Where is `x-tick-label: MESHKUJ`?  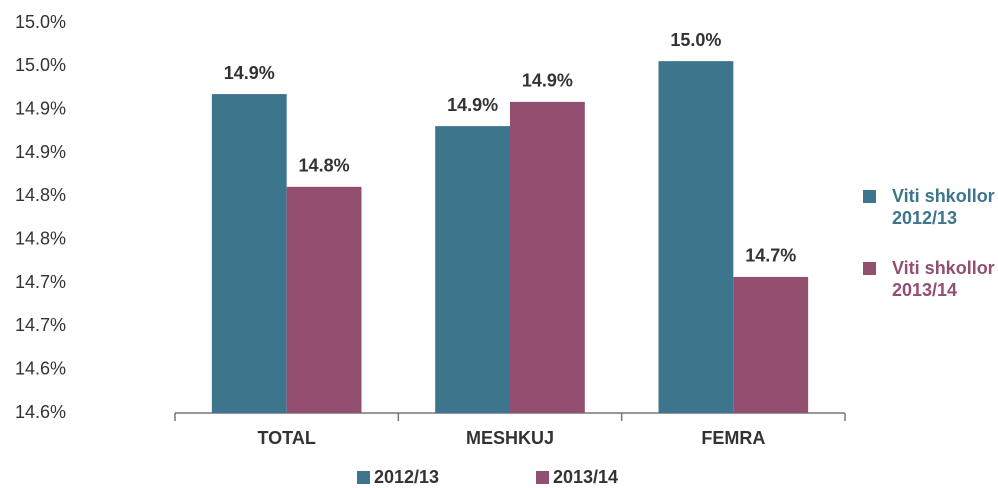 x-tick-label: MESHKUJ is located at coordinates (510, 438).